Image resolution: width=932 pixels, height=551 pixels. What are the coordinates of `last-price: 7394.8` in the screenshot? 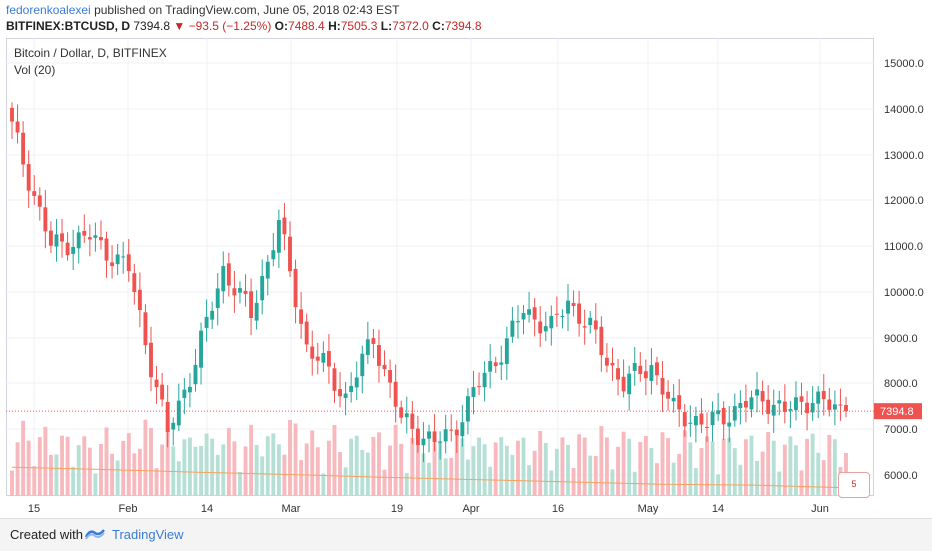 It's located at (152, 26).